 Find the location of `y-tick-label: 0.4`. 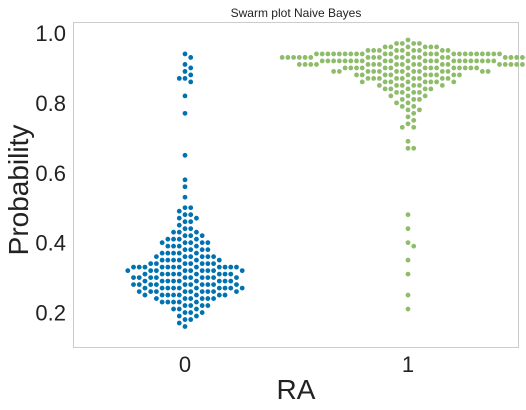

y-tick-label: 0.4 is located at coordinates (50, 243).